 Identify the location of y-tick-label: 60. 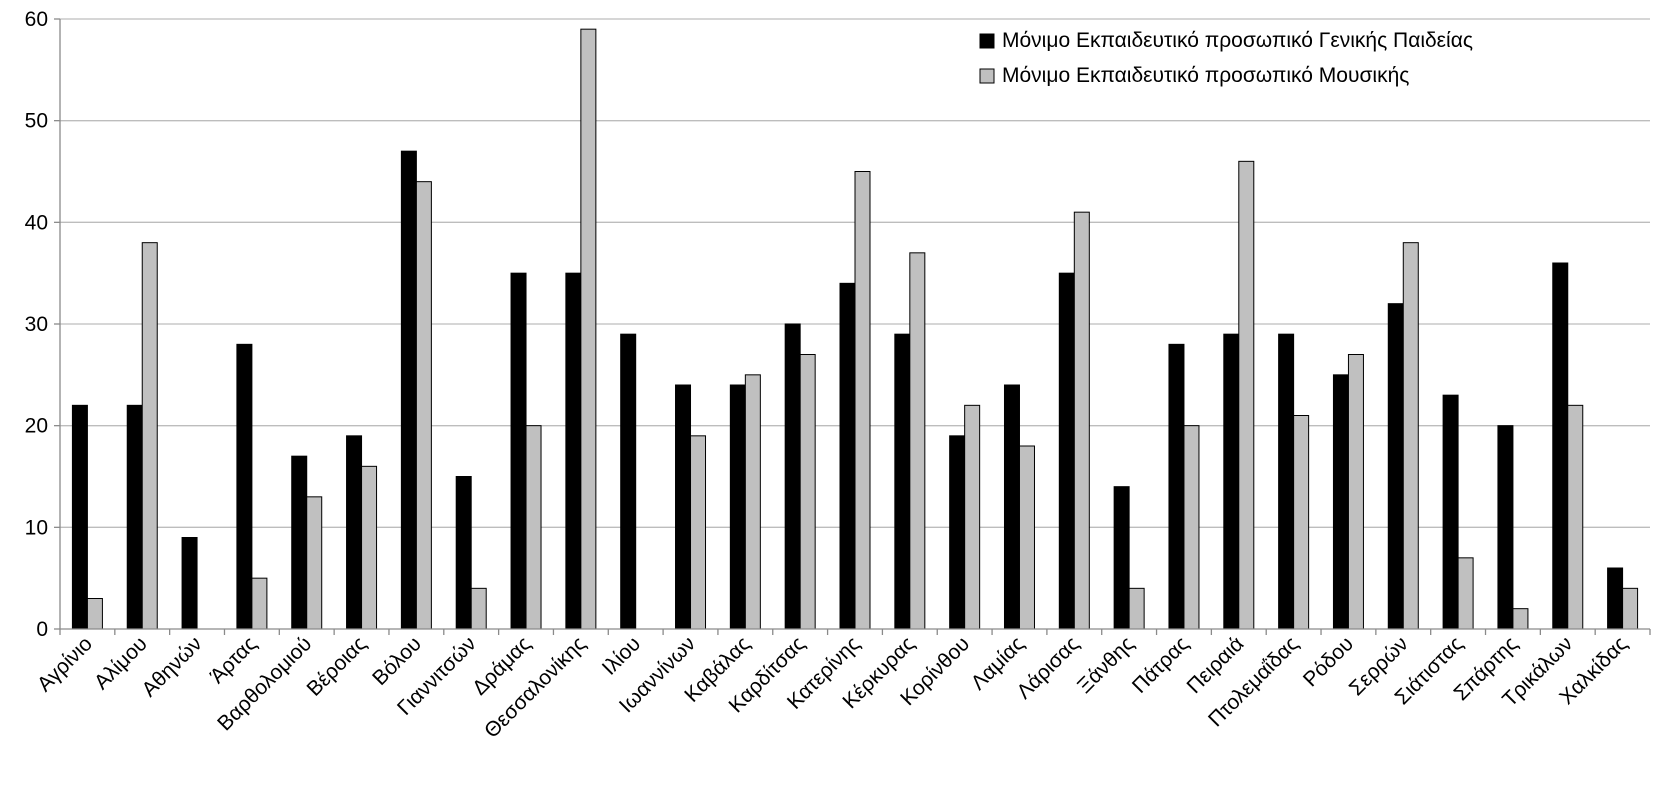
(36, 19).